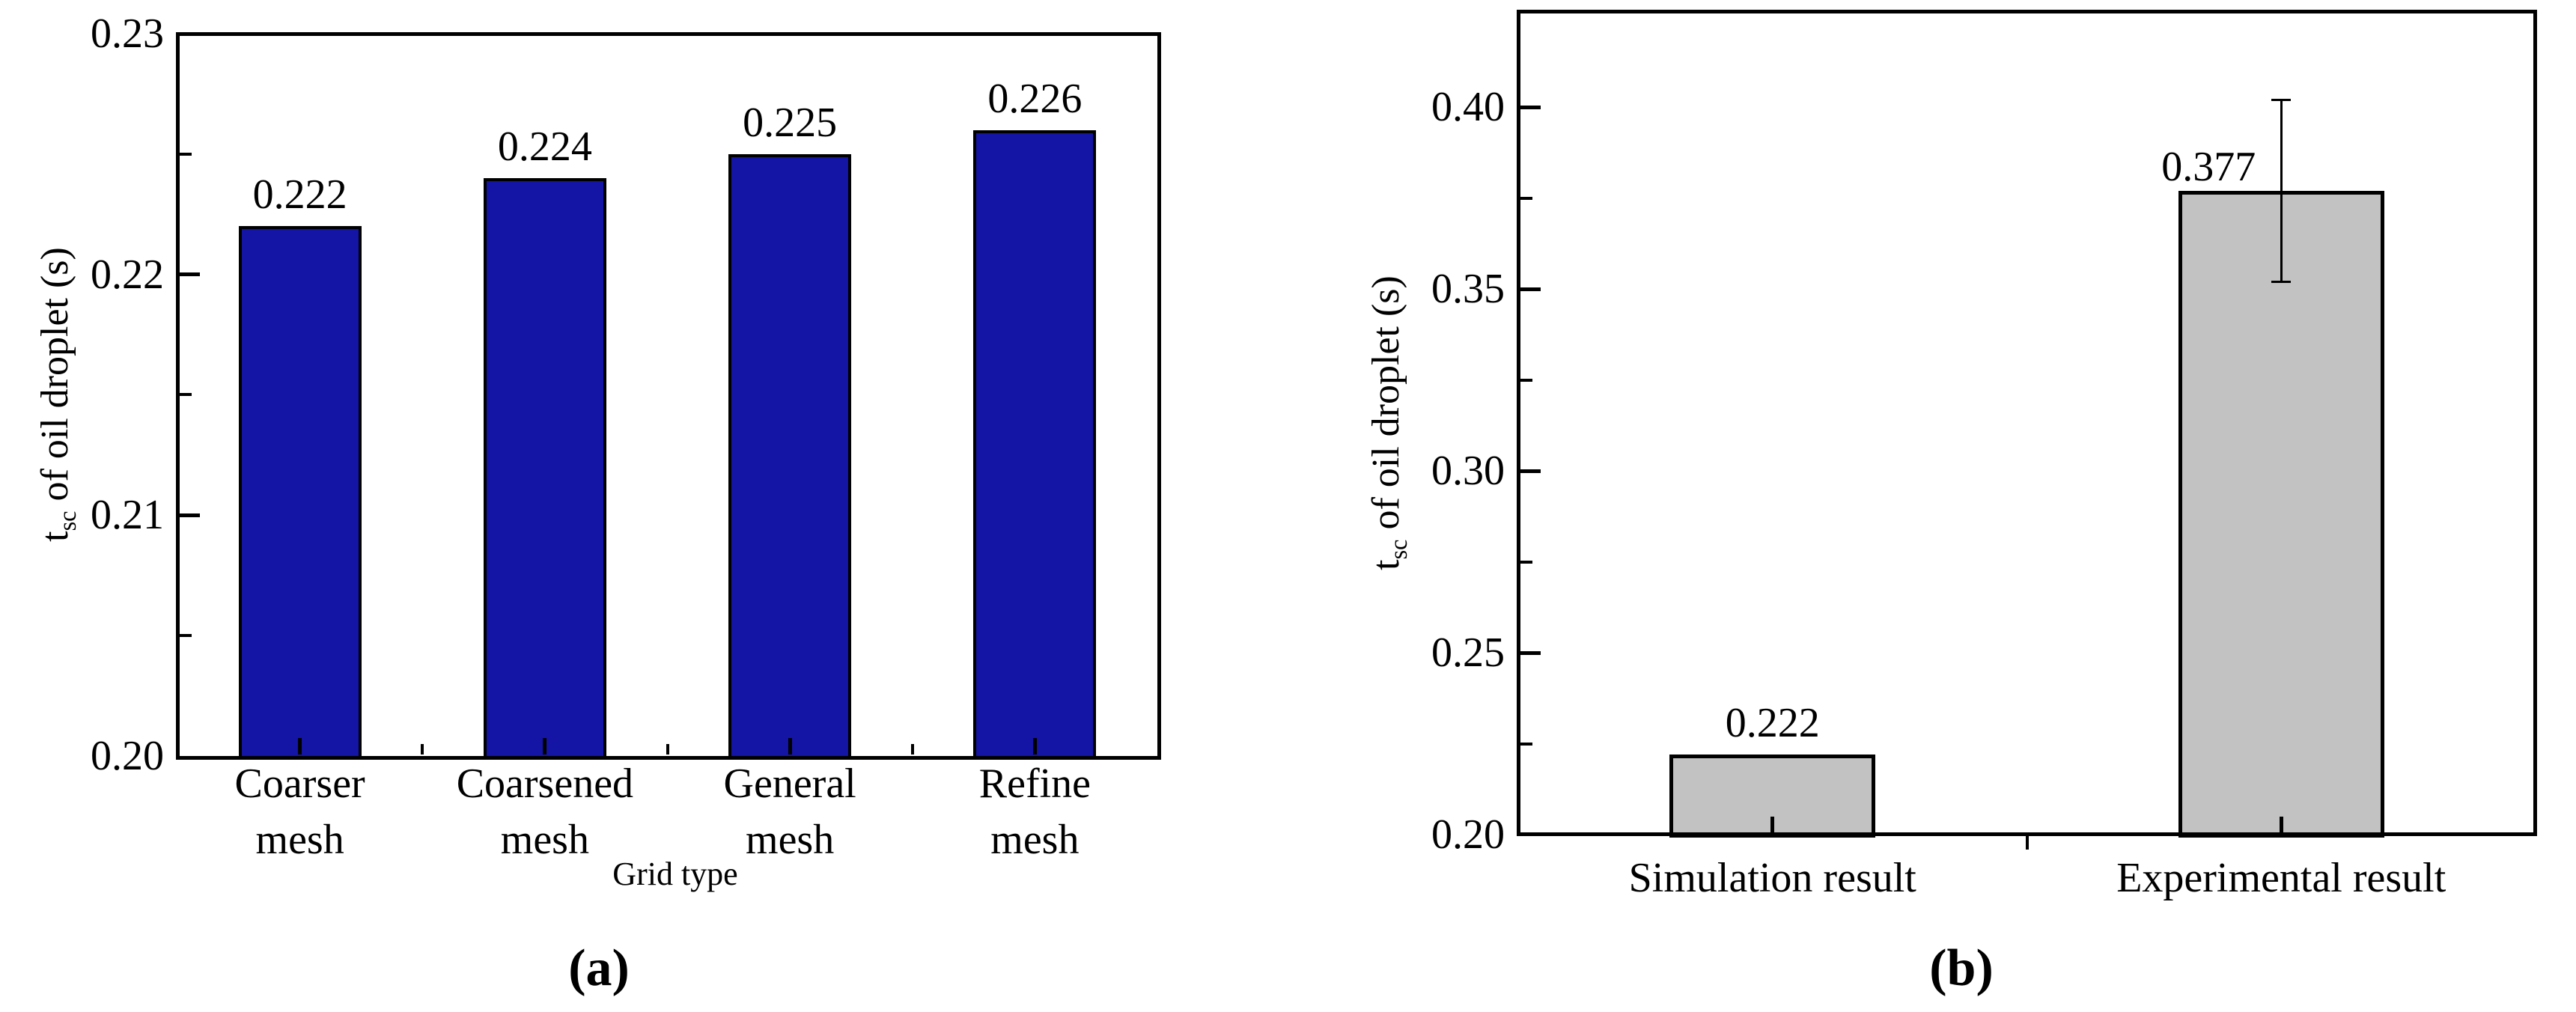  Describe the element at coordinates (1468, 107) in the screenshot. I see `y-tick-label: 0.40` at that location.